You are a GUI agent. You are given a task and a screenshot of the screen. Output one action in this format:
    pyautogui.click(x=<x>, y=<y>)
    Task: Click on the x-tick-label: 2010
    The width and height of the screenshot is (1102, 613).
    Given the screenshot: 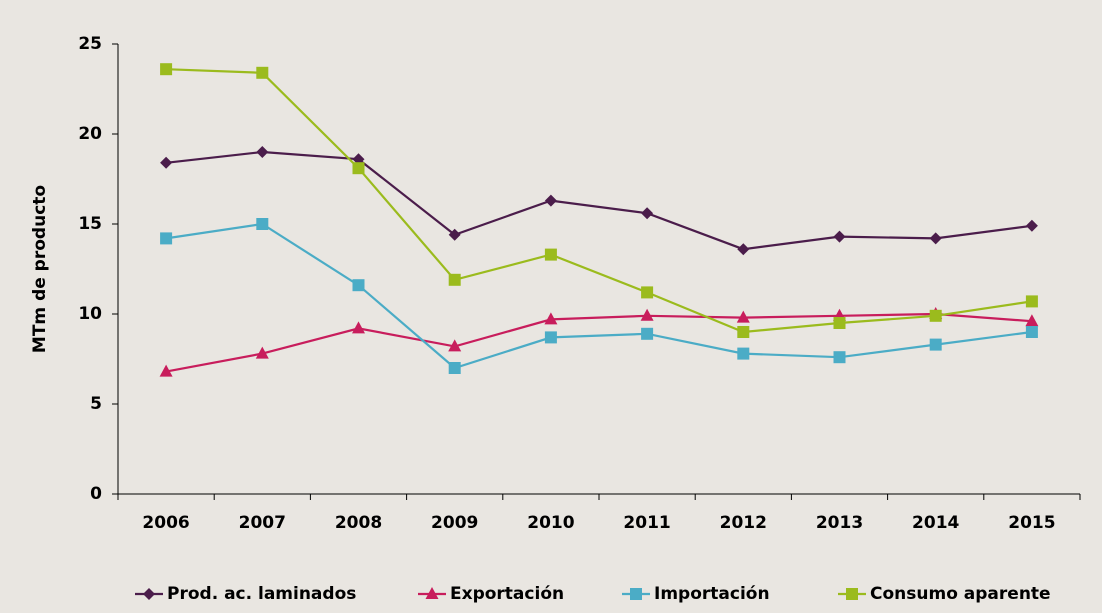 What is the action you would take?
    pyautogui.click(x=550, y=523)
    